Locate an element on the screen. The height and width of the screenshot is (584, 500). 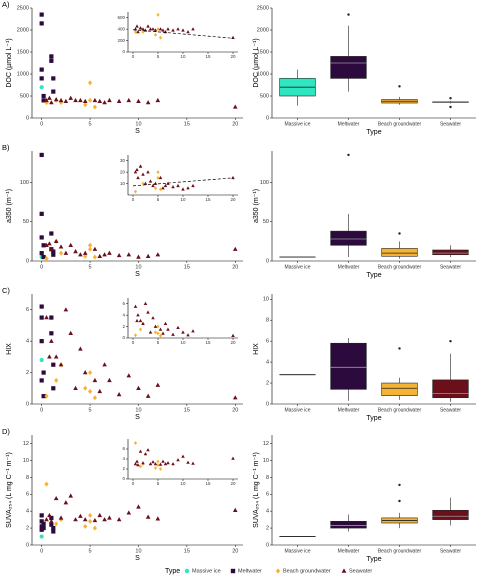
legend-title: Type is located at coordinates (172, 571).